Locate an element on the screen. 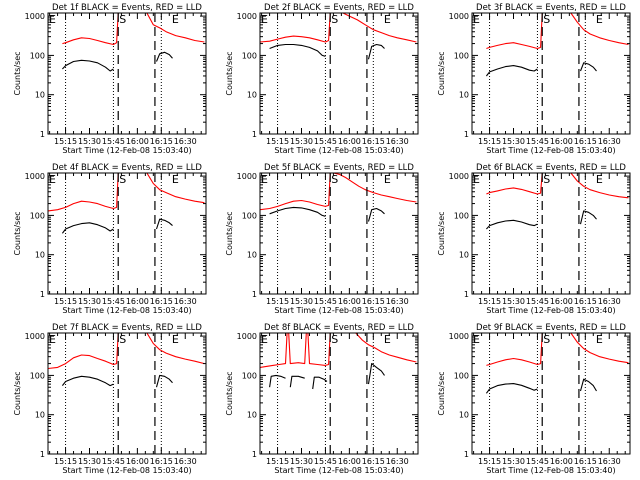 The width and height of the screenshot is (640, 480). panel-title: Det 1f BLACK = Events, RED = LLD is located at coordinates (127, 8).